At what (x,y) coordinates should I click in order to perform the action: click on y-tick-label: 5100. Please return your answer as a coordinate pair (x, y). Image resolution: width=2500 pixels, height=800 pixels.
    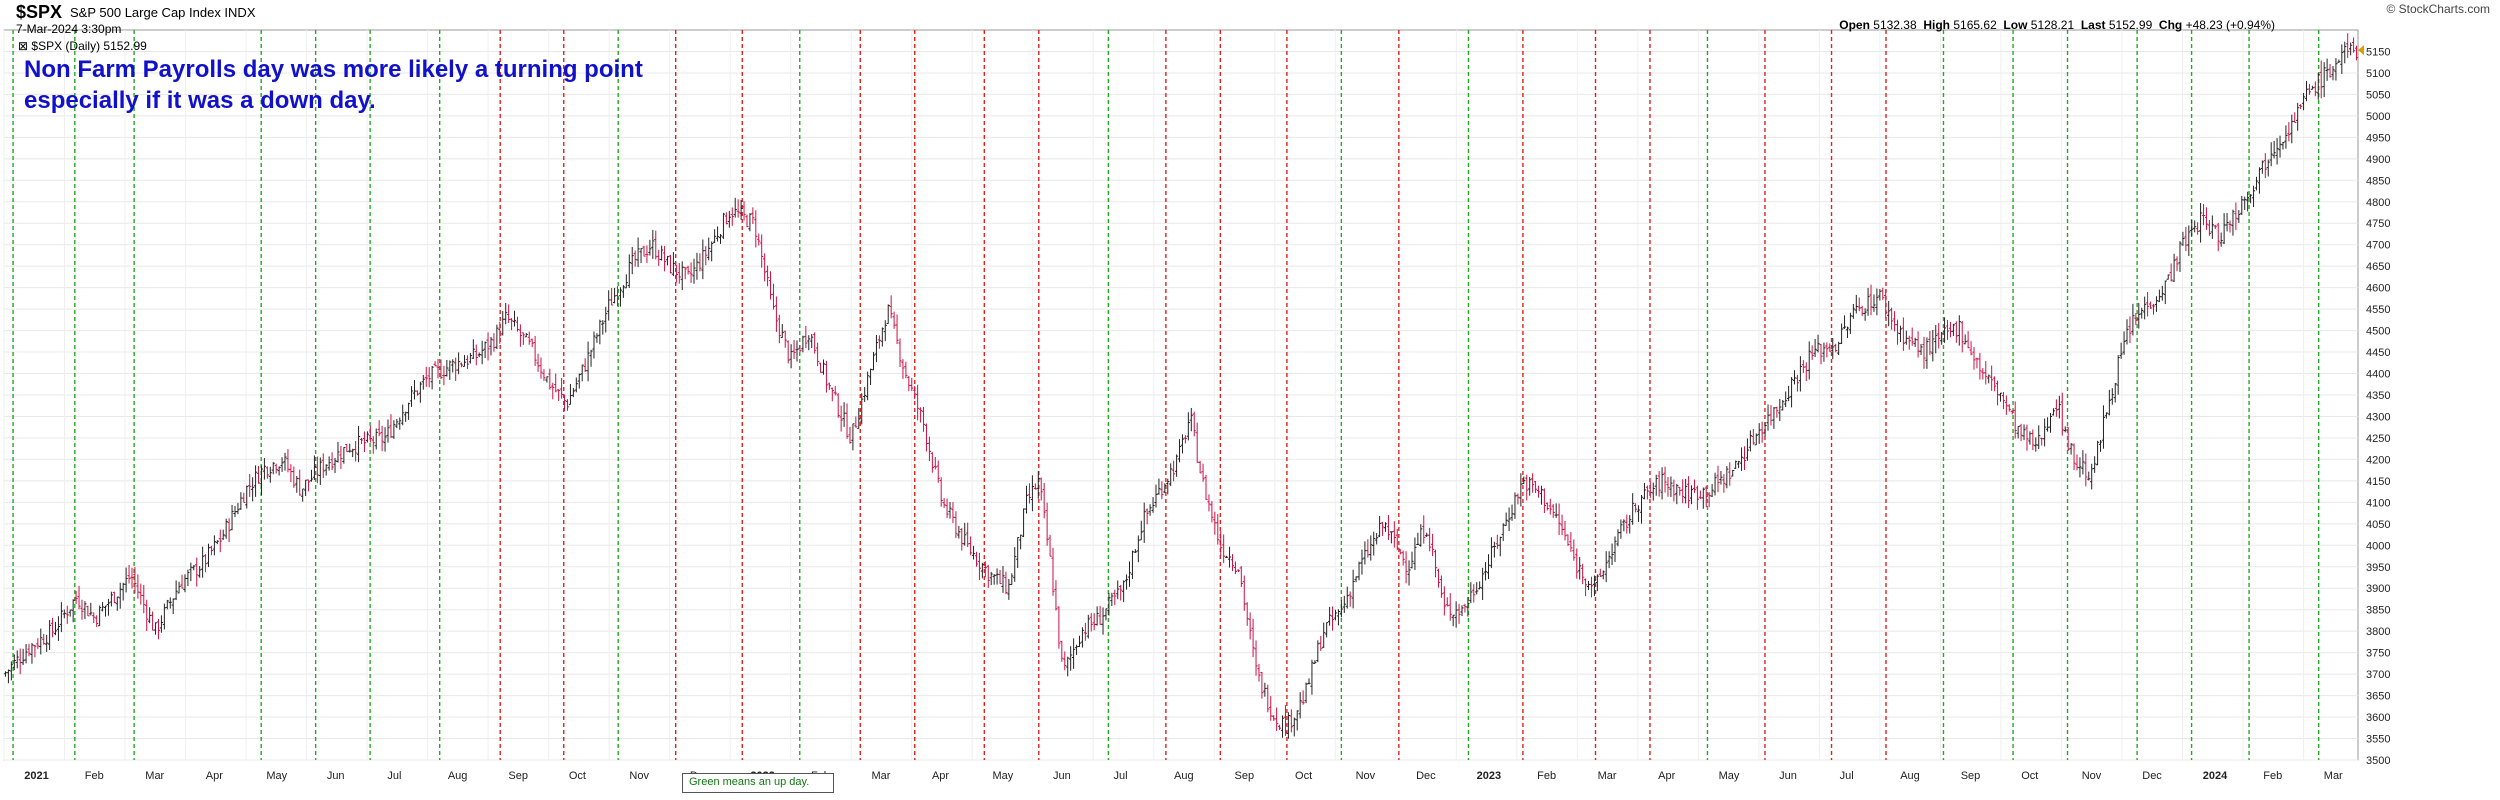
    Looking at the image, I should click on (2378, 74).